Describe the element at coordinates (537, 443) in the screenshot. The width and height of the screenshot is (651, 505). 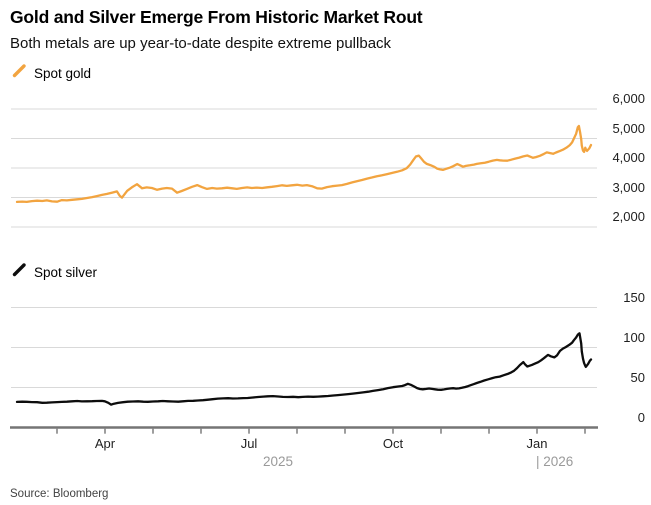
I see `x-axis-month-label-jan: Jan` at that location.